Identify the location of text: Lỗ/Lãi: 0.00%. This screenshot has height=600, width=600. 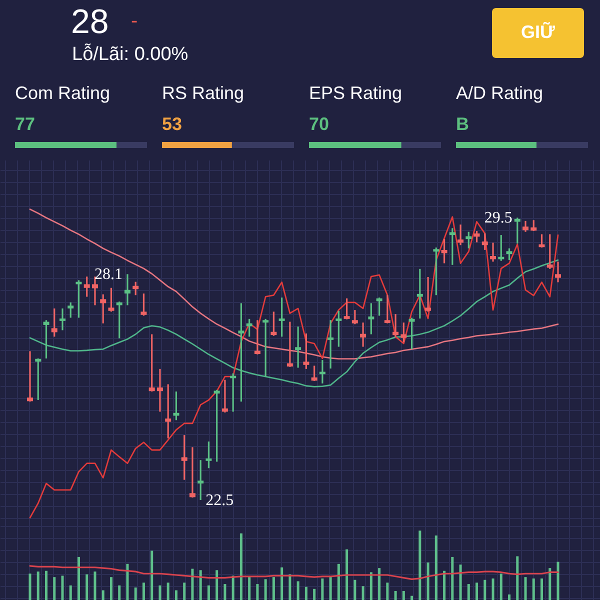
(130, 54).